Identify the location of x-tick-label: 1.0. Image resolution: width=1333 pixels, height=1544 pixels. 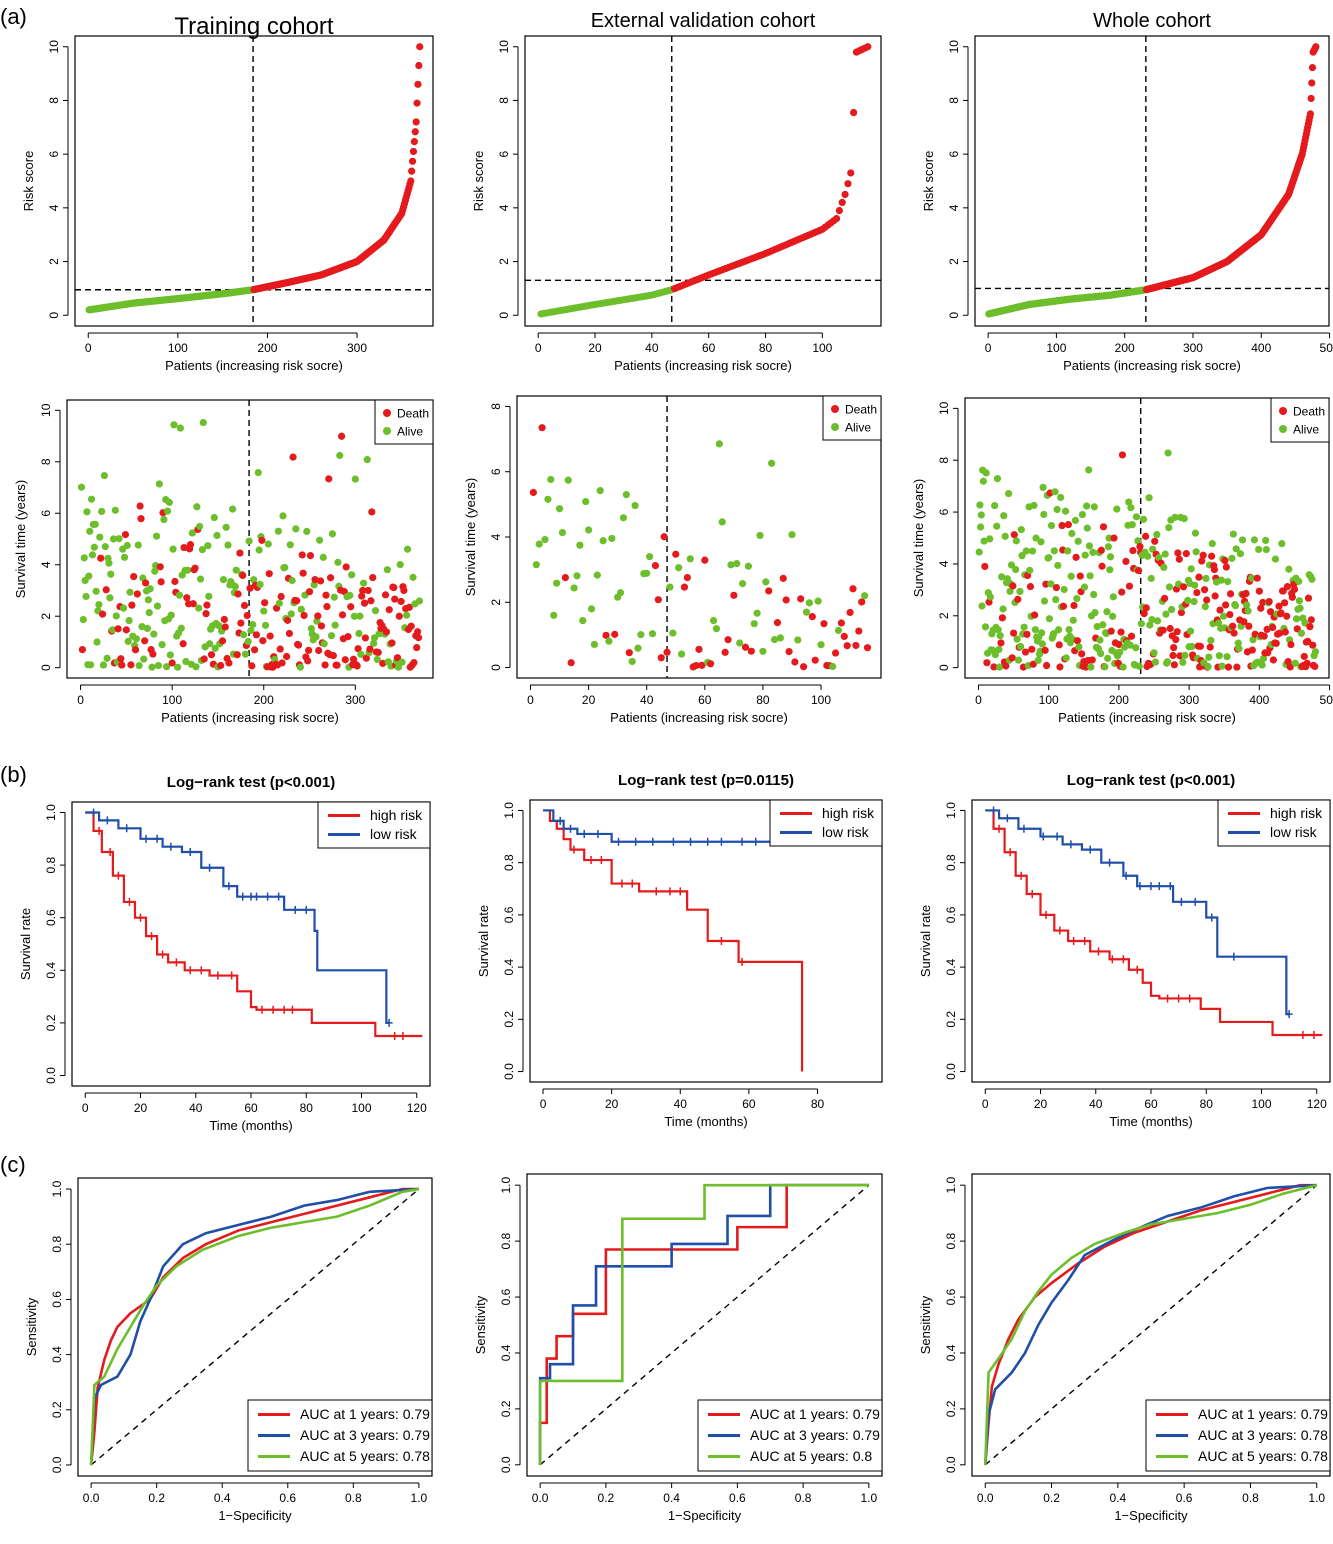
(419, 1498).